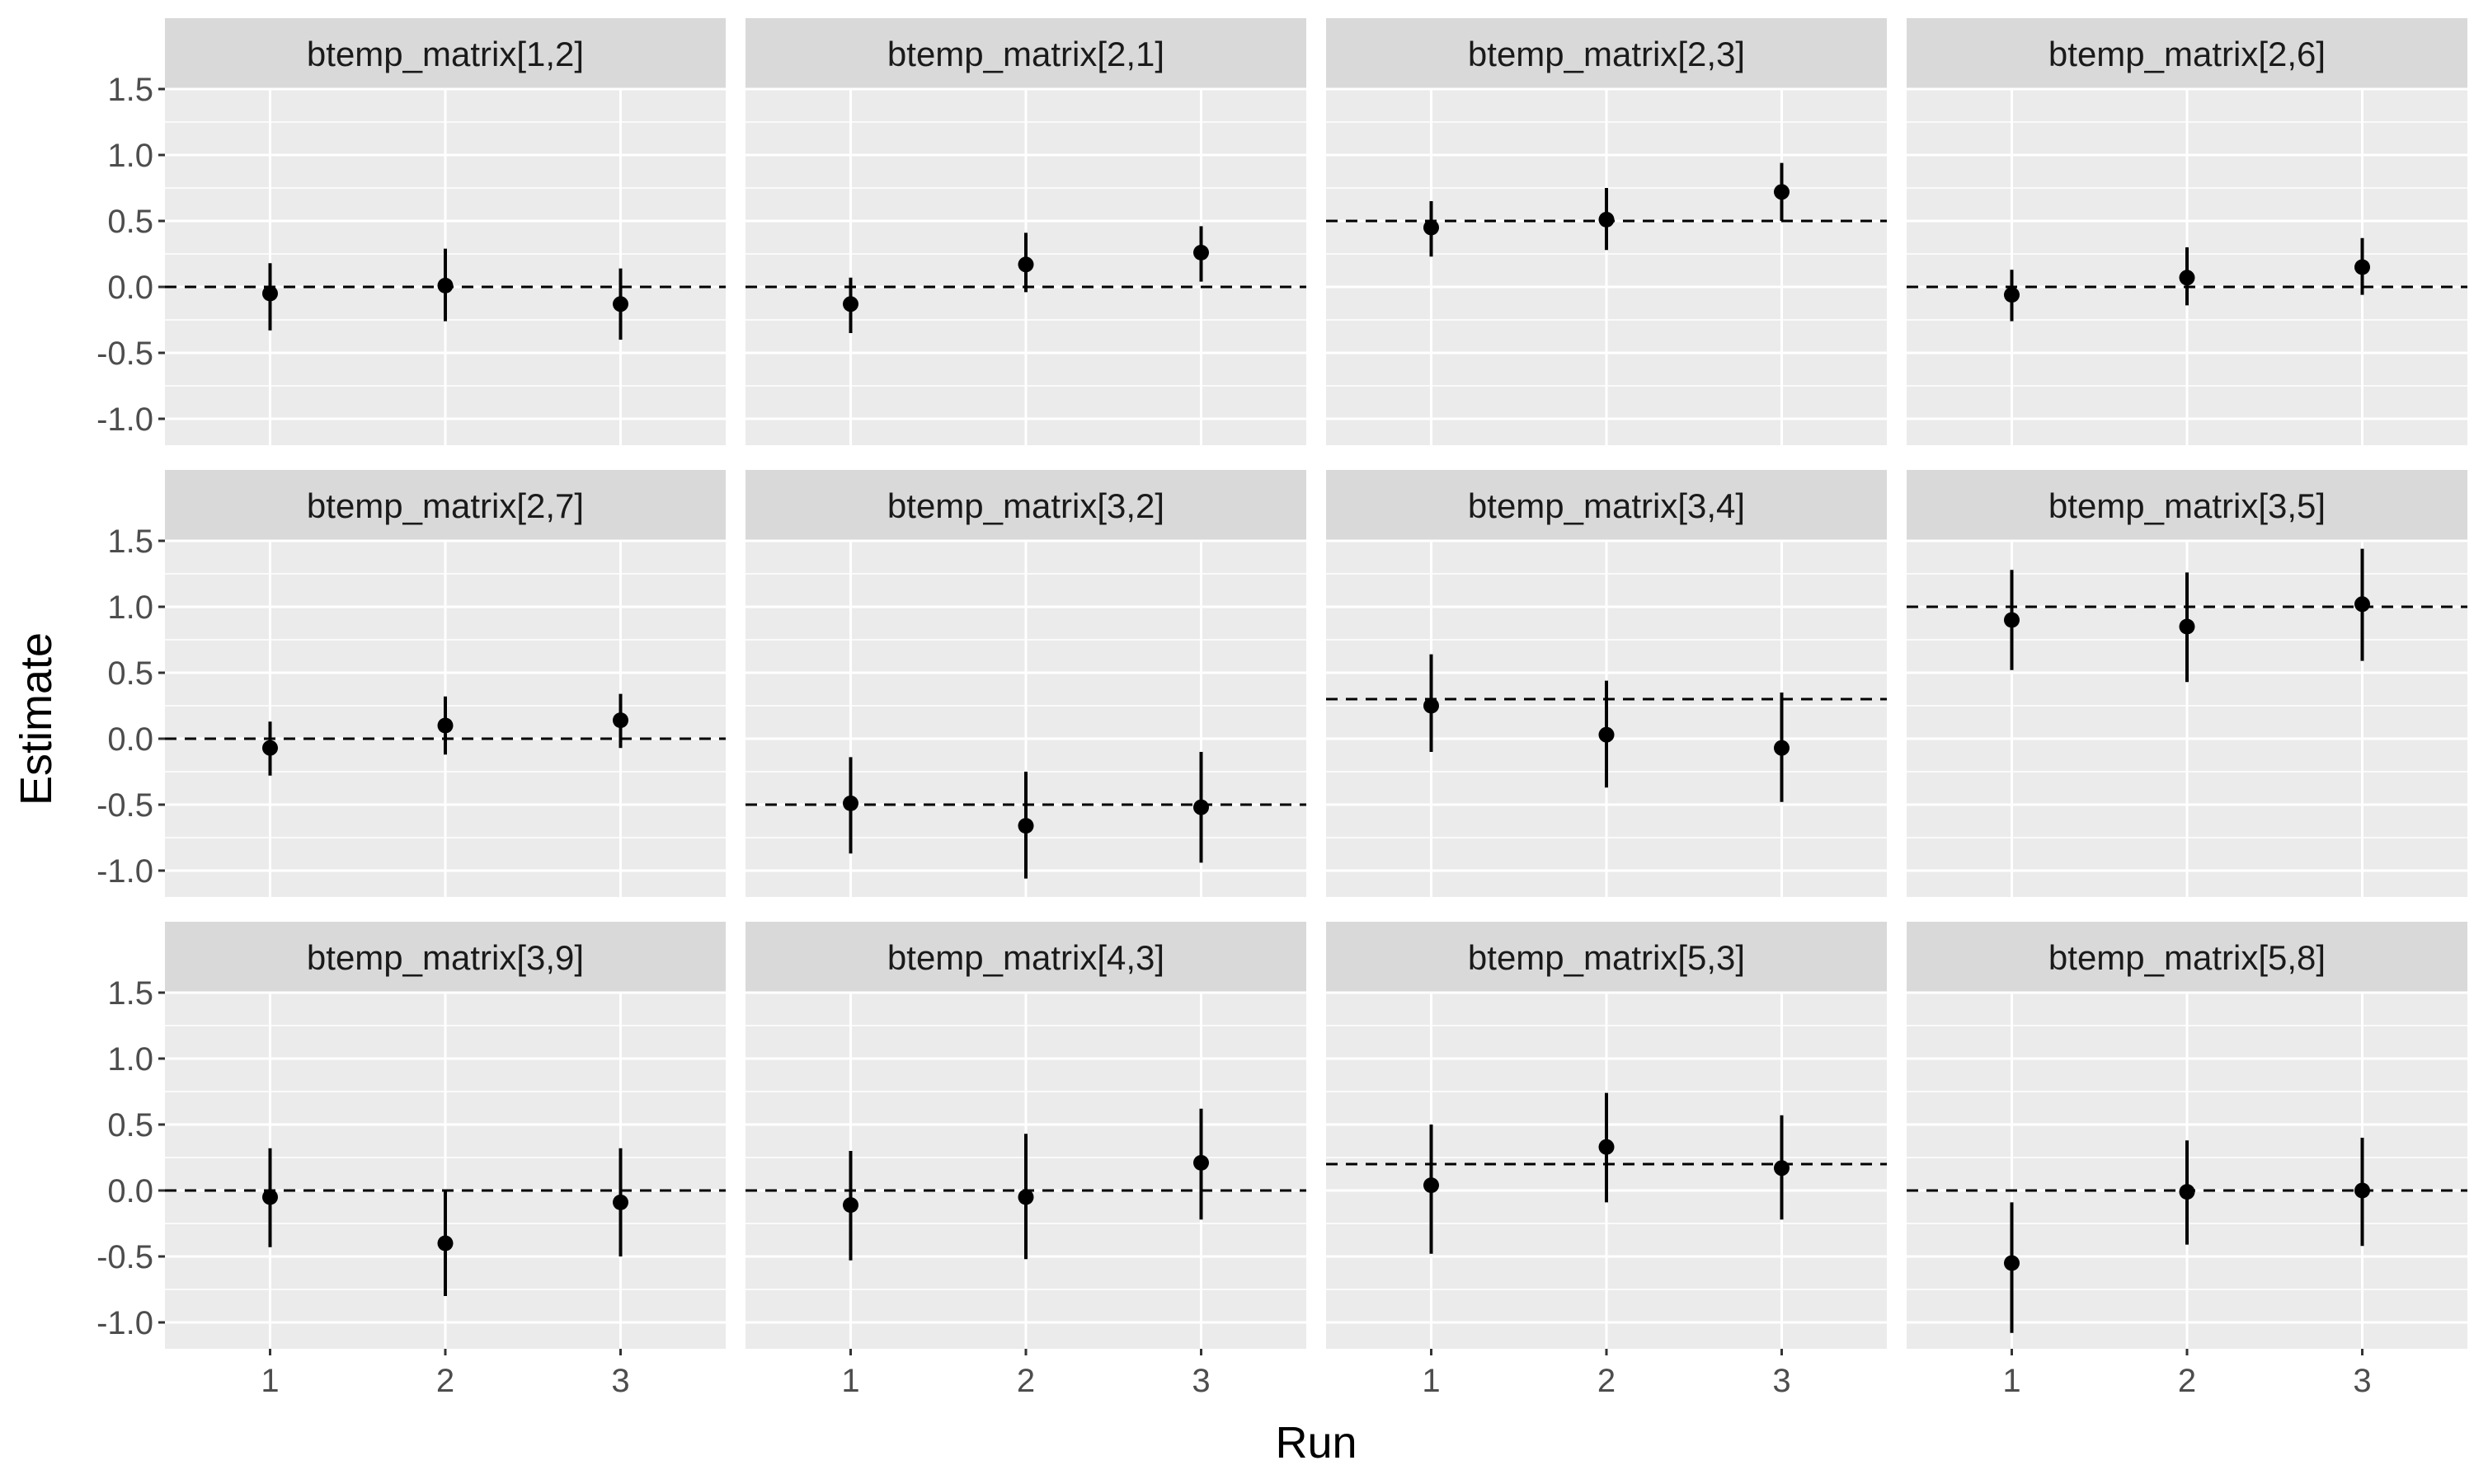  Describe the element at coordinates (1606, 1160) in the screenshot. I see `facet-panel: btemp_matrix[5,3] 1 2 3` at that location.